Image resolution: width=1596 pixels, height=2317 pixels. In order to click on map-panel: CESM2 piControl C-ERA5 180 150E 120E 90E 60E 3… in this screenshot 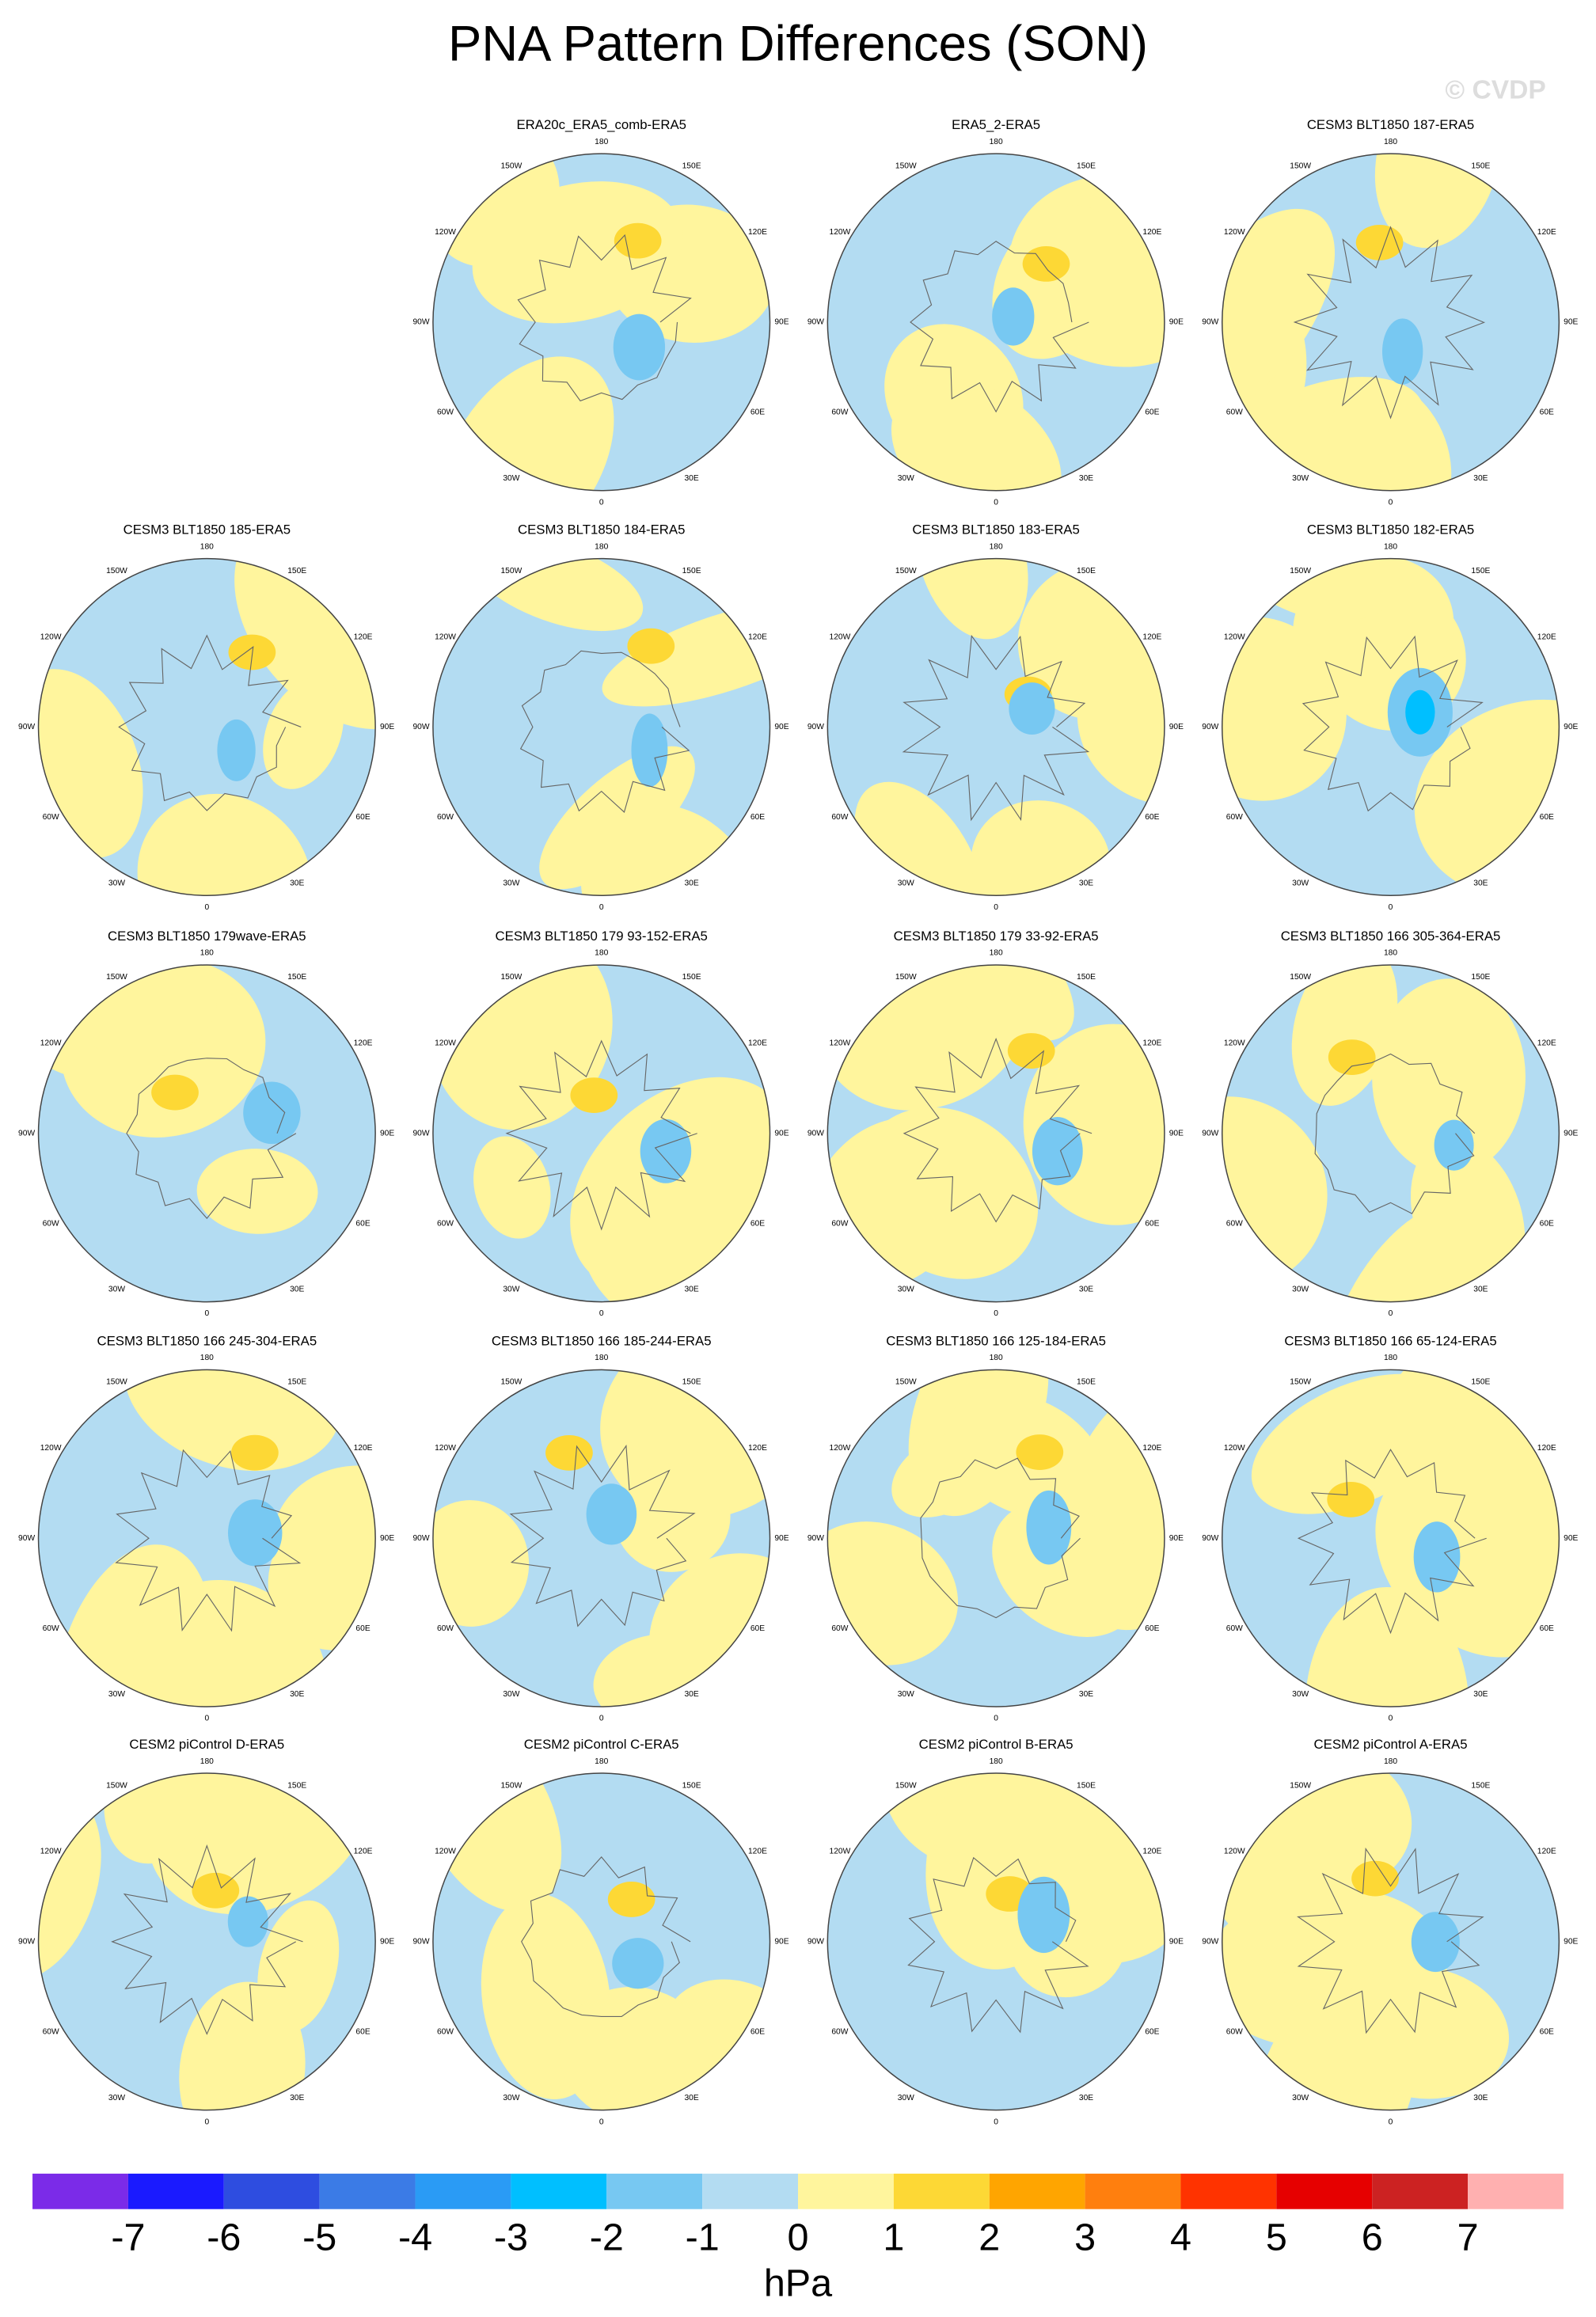, I will do `click(600, 1932)`.